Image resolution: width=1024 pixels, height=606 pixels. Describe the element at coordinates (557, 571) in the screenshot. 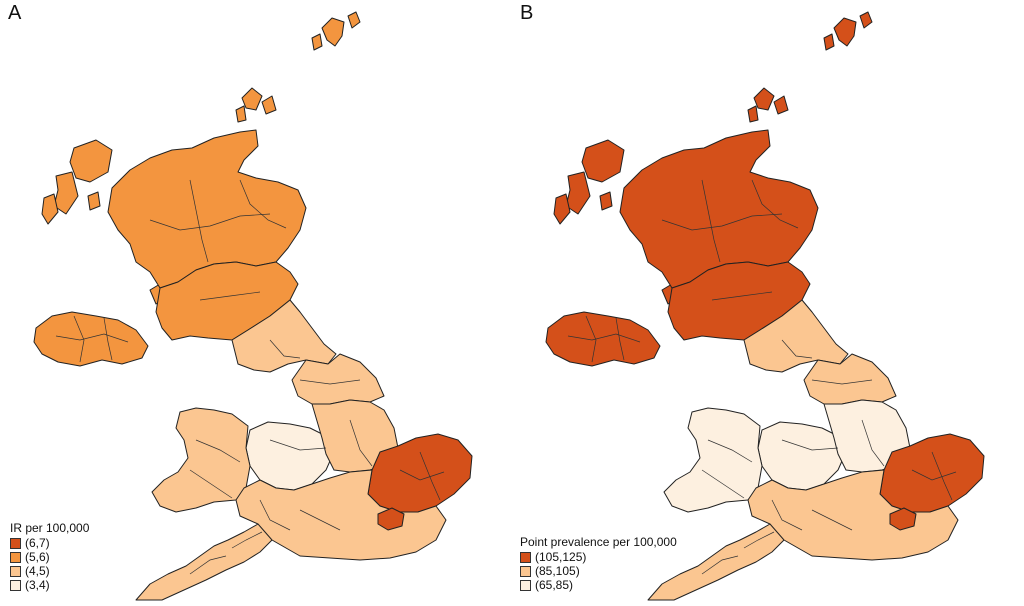

I see `legend-label: (85,105)` at that location.